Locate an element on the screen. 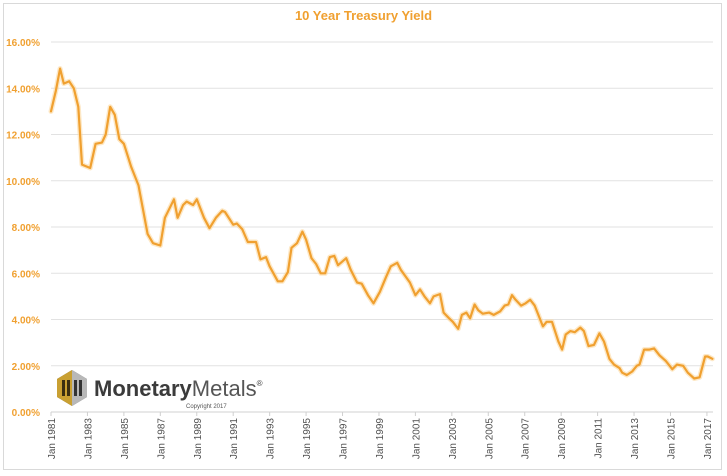 The image size is (727, 476). x-tick-label: Jan 2015 is located at coordinates (671, 439).